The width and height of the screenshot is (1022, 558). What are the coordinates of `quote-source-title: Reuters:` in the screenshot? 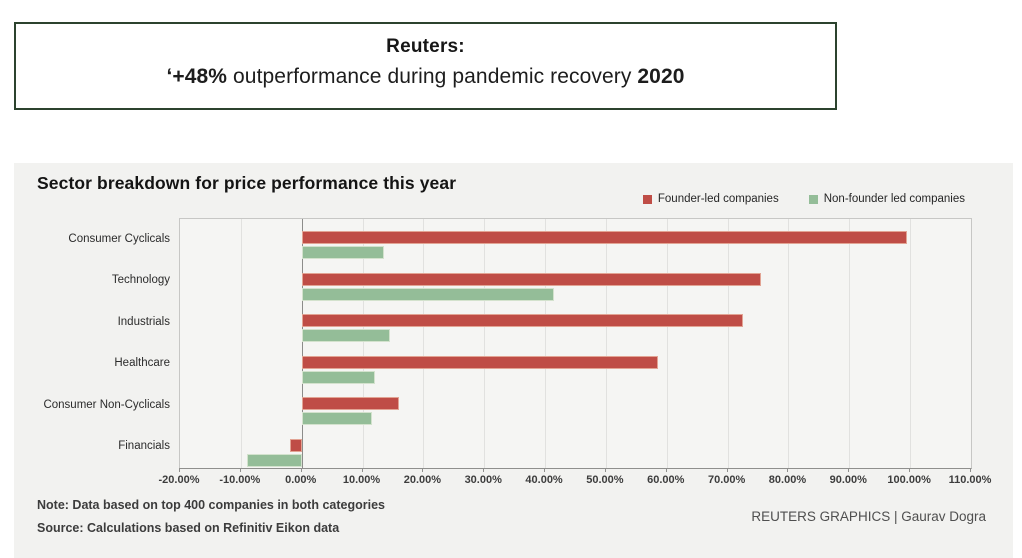 It's located at (425, 46).